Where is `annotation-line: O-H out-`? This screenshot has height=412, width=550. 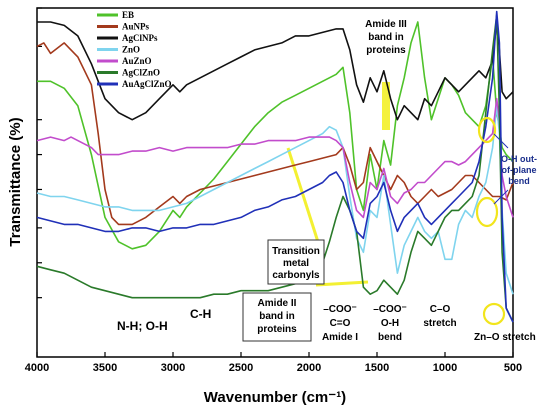 annotation-line: O-H out- is located at coordinates (519, 159).